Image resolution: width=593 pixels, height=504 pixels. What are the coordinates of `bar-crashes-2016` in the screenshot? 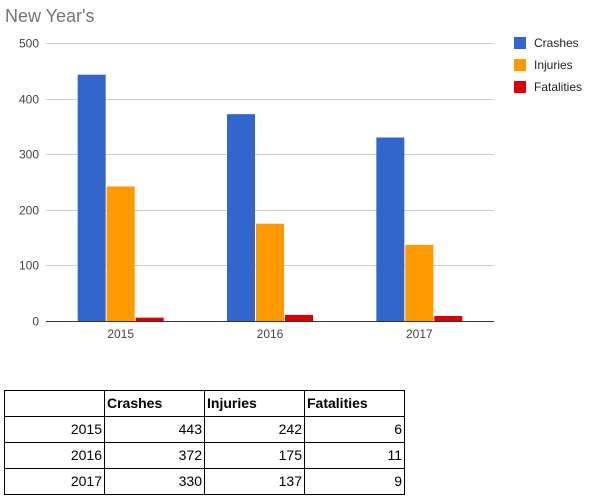 It's located at (241, 217).